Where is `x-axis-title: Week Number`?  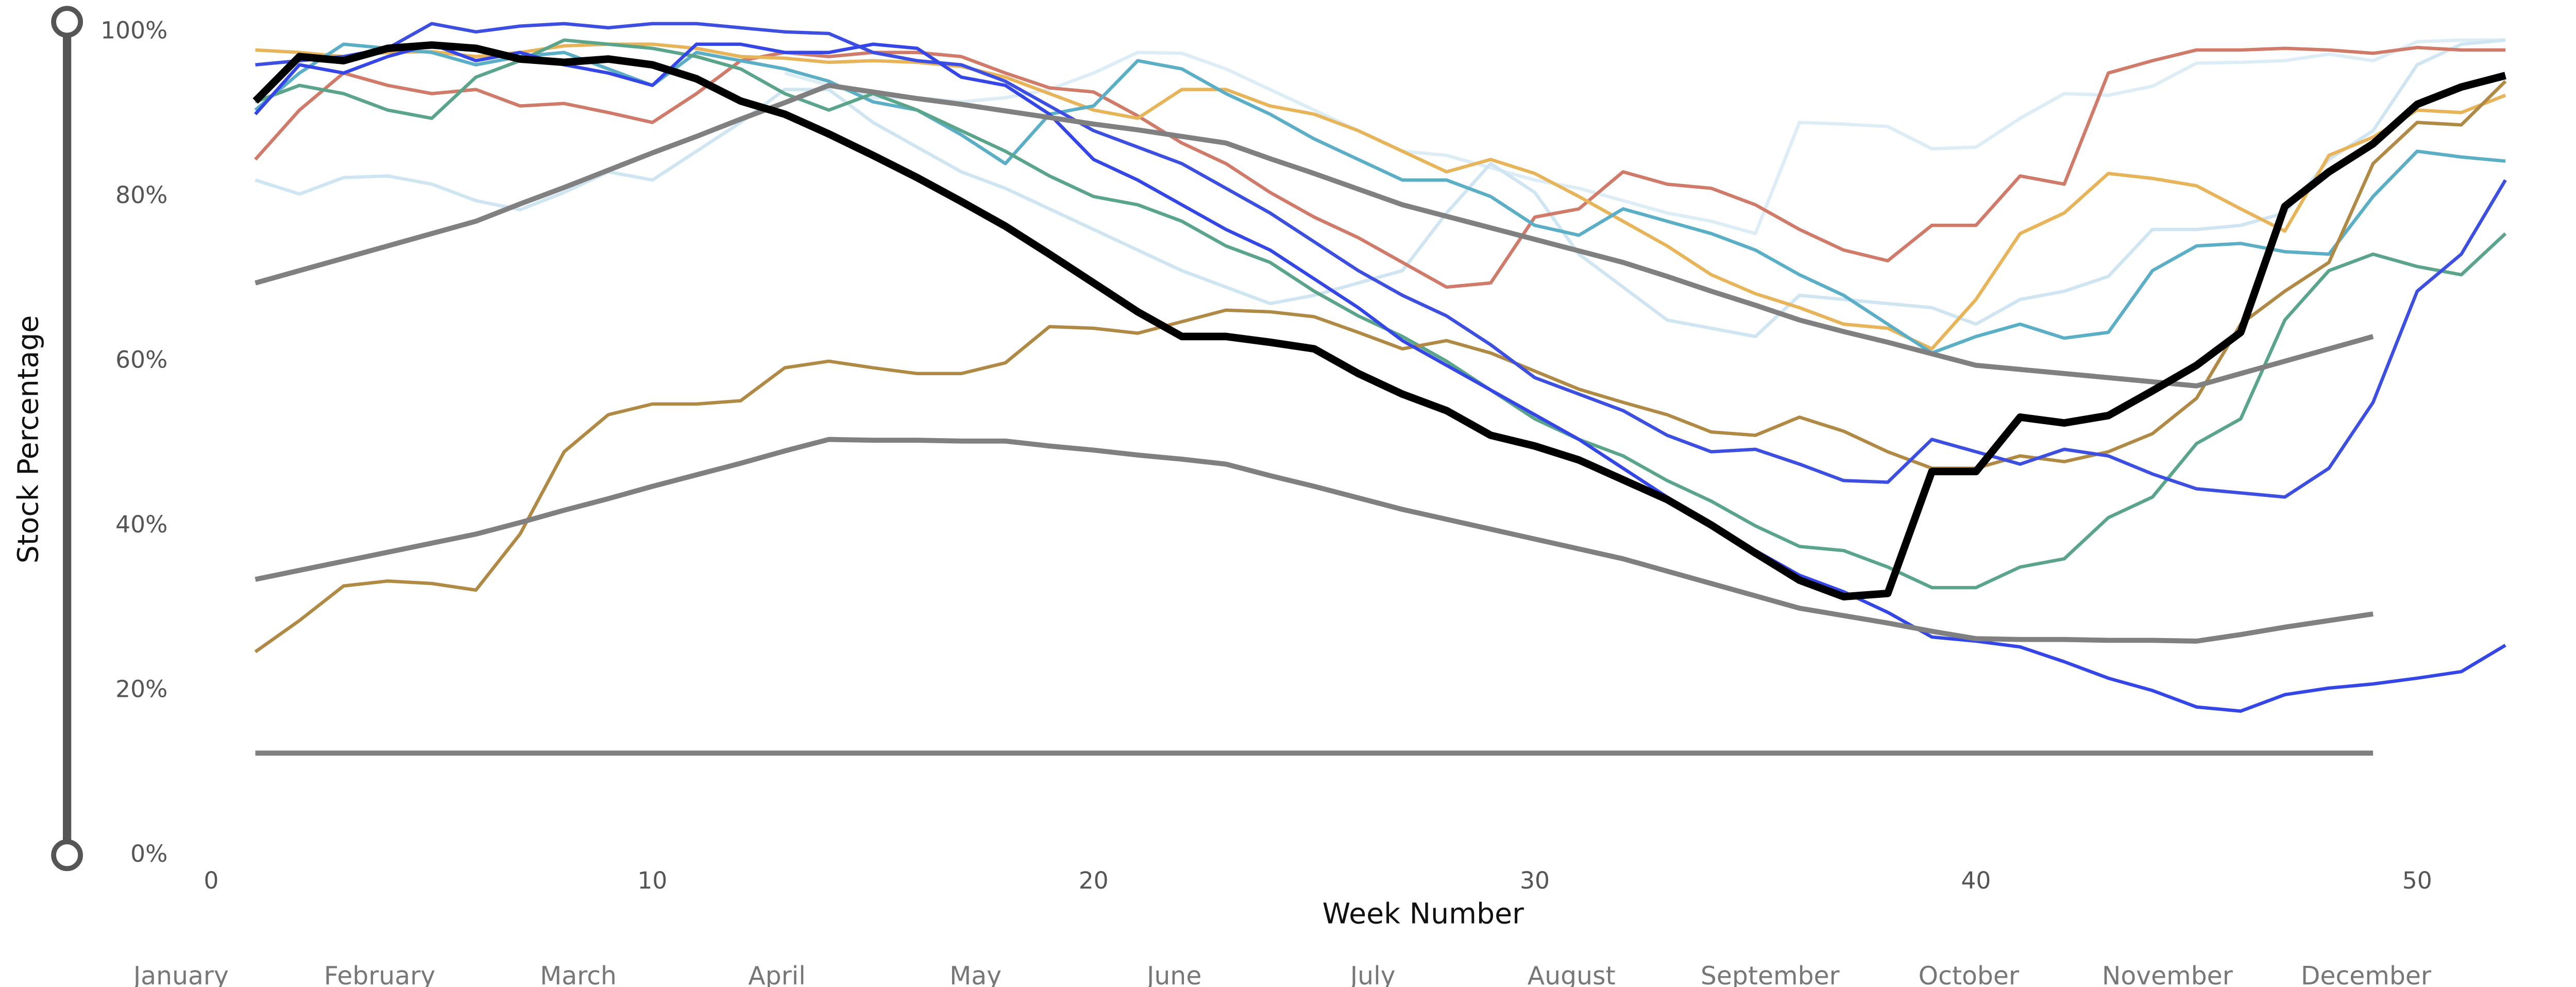 x-axis-title: Week Number is located at coordinates (1423, 914).